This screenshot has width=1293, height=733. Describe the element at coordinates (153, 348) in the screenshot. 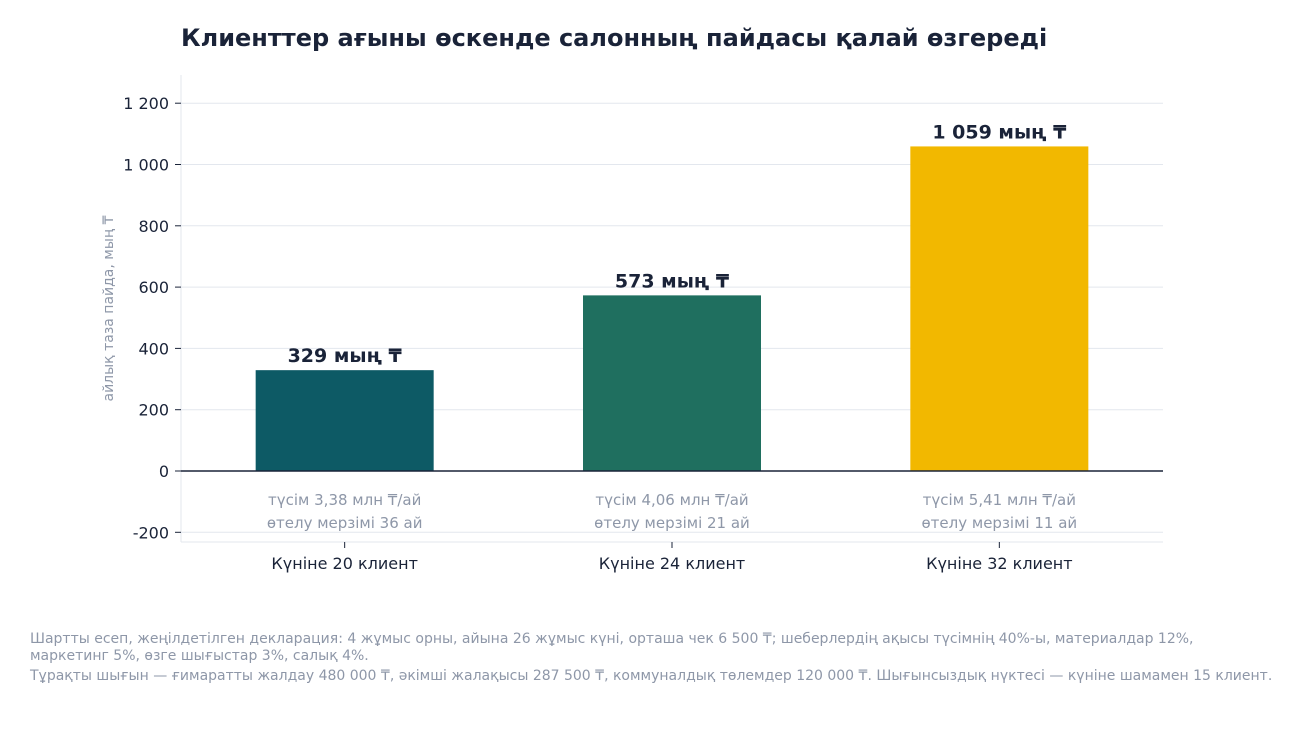

I see `y-tick-label: 400` at that location.